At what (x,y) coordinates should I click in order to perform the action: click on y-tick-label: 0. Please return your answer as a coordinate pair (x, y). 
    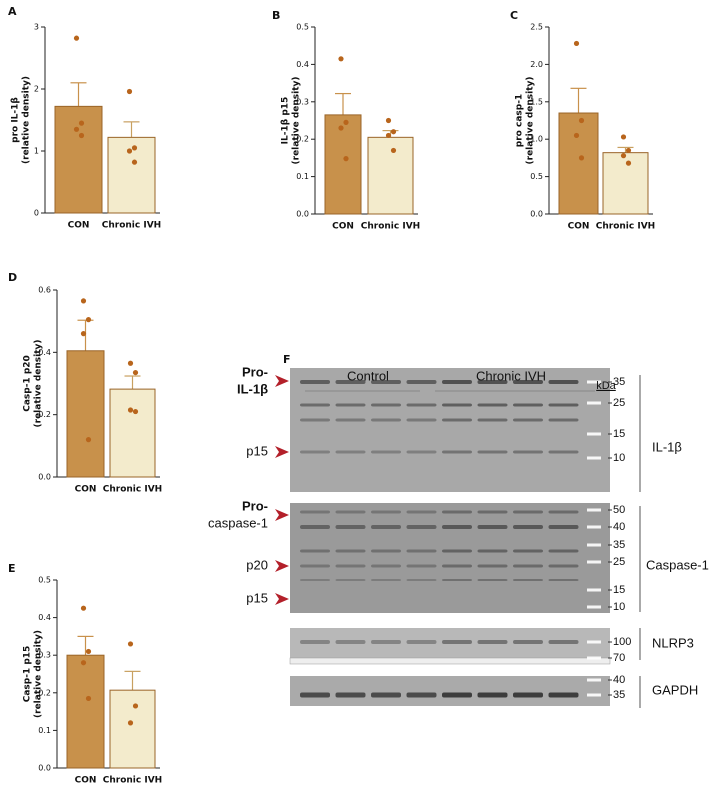
    Looking at the image, I should click on (36, 213).